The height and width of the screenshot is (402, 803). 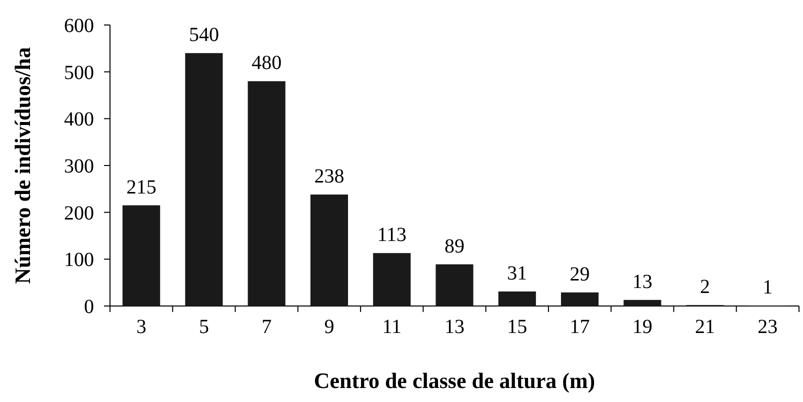 I want to click on data-label: 1, so click(x=767, y=287).